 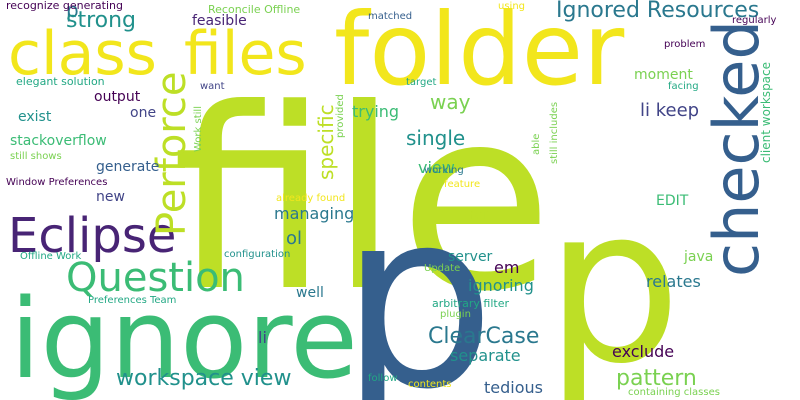 What do you see at coordinates (470, 303) in the screenshot?
I see `word-arbitrary-filter: arbitrary filter` at bounding box center [470, 303].